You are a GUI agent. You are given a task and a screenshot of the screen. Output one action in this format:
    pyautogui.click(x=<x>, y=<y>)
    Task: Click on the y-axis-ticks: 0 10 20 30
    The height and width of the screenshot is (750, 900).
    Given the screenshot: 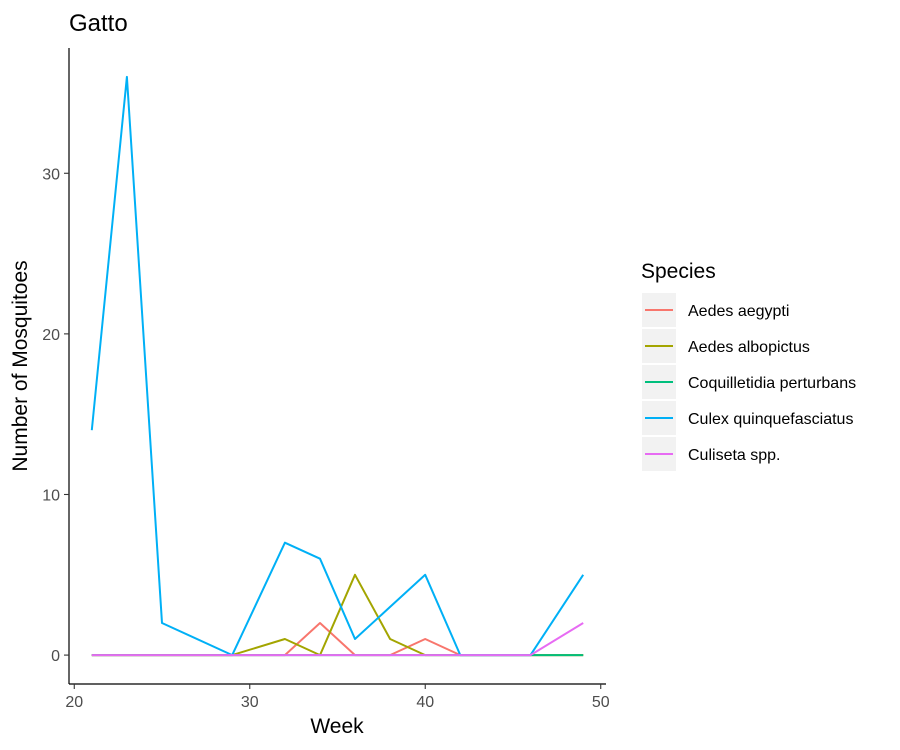 What is the action you would take?
    pyautogui.click(x=55, y=415)
    